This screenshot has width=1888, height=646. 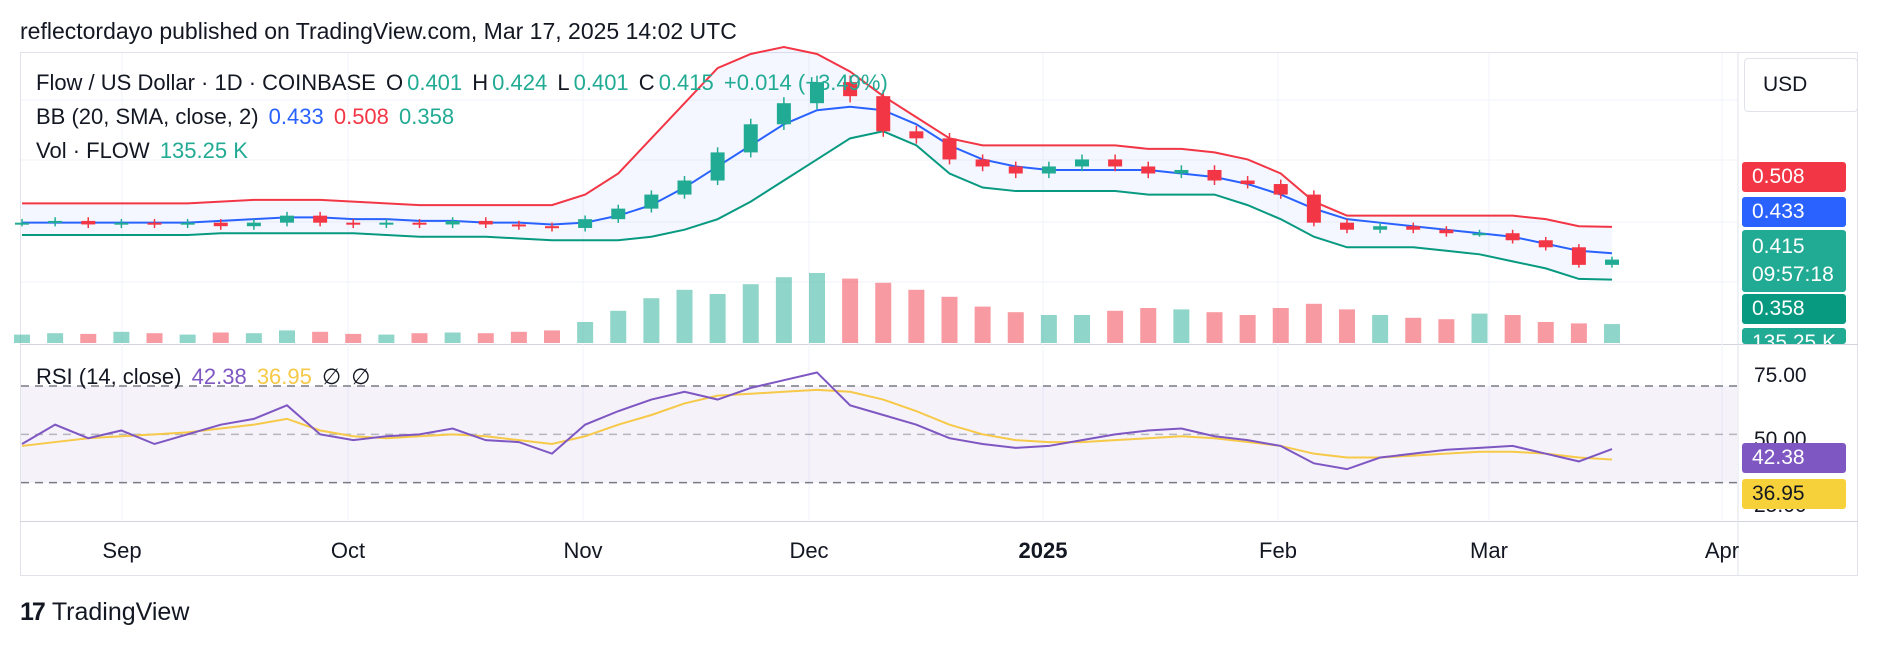 I want to click on rsi-ma-tag: 36.95, so click(x=1794, y=494).